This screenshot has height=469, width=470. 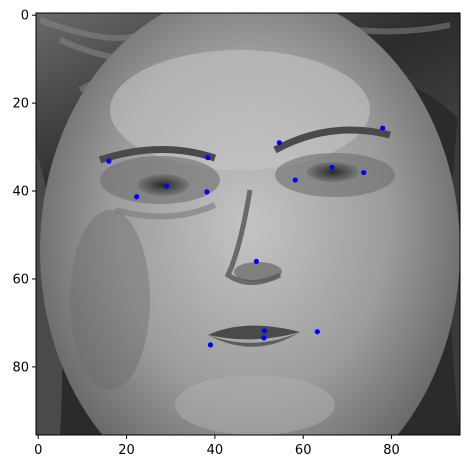 I want to click on x-tick-label: 40, so click(x=215, y=450).